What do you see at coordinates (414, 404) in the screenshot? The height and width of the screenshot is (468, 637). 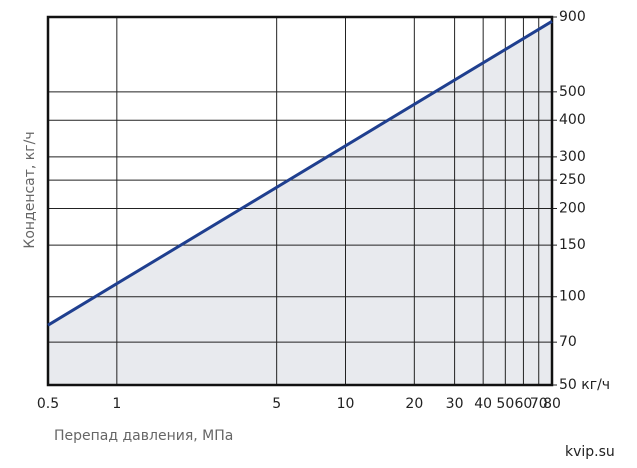 I see `x-tick-label: 20` at bounding box center [414, 404].